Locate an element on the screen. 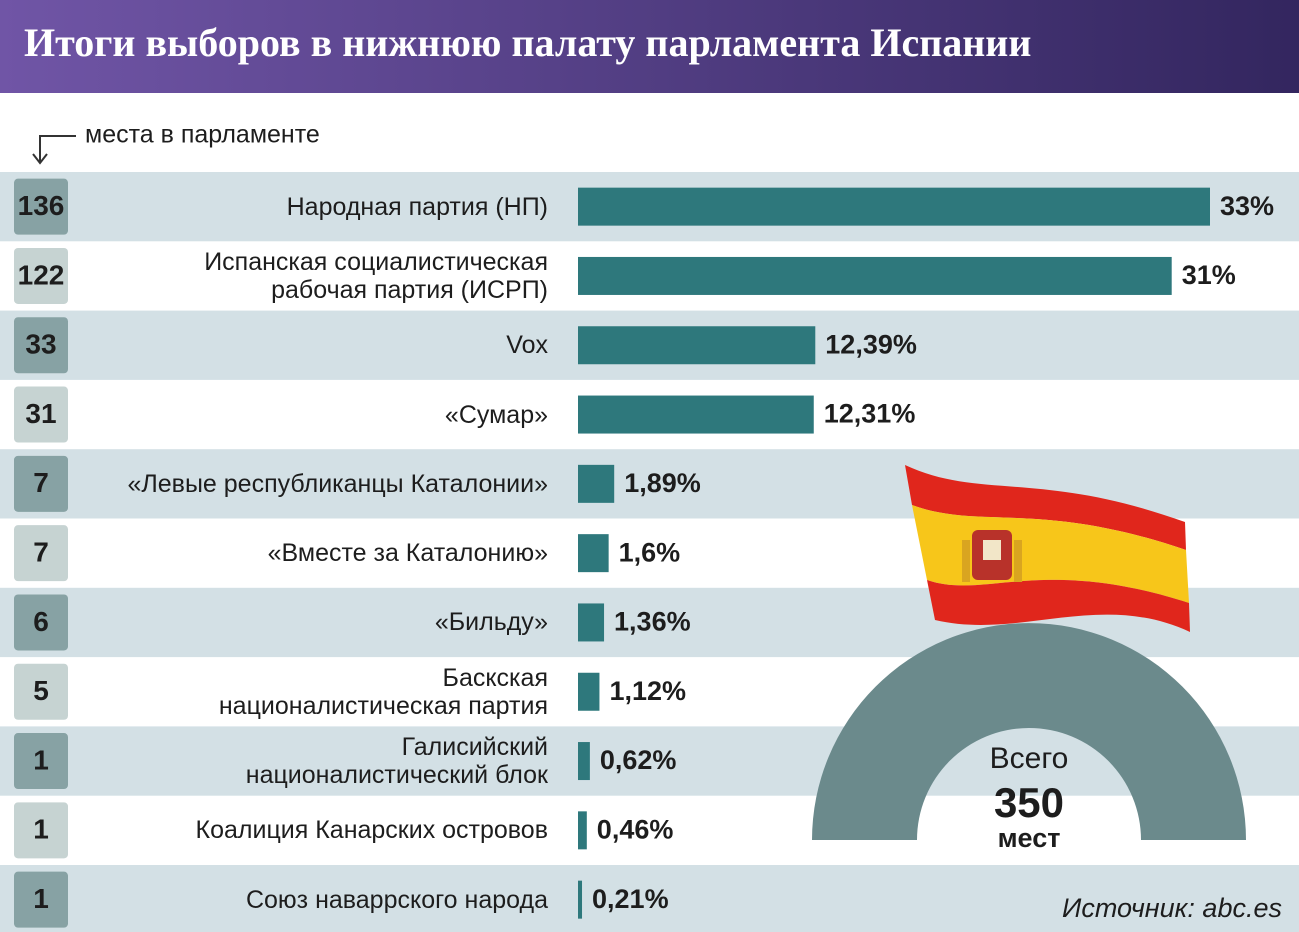  category-label: Галисийский националистический блок is located at coordinates (396, 761).